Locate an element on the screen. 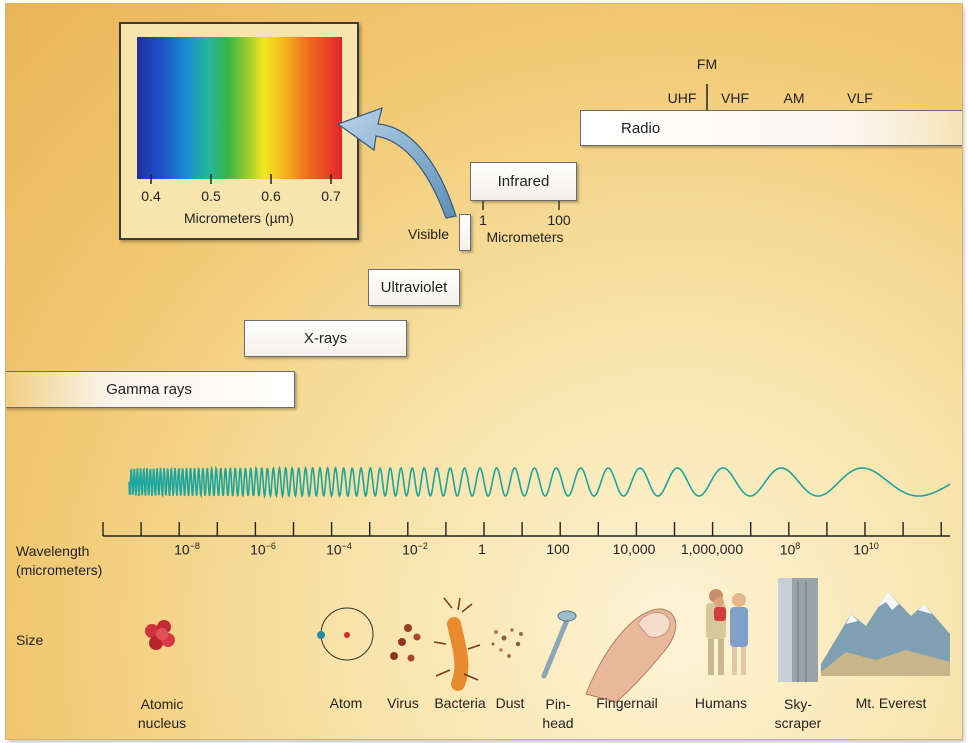  label-base: 1 is located at coordinates (482, 549).